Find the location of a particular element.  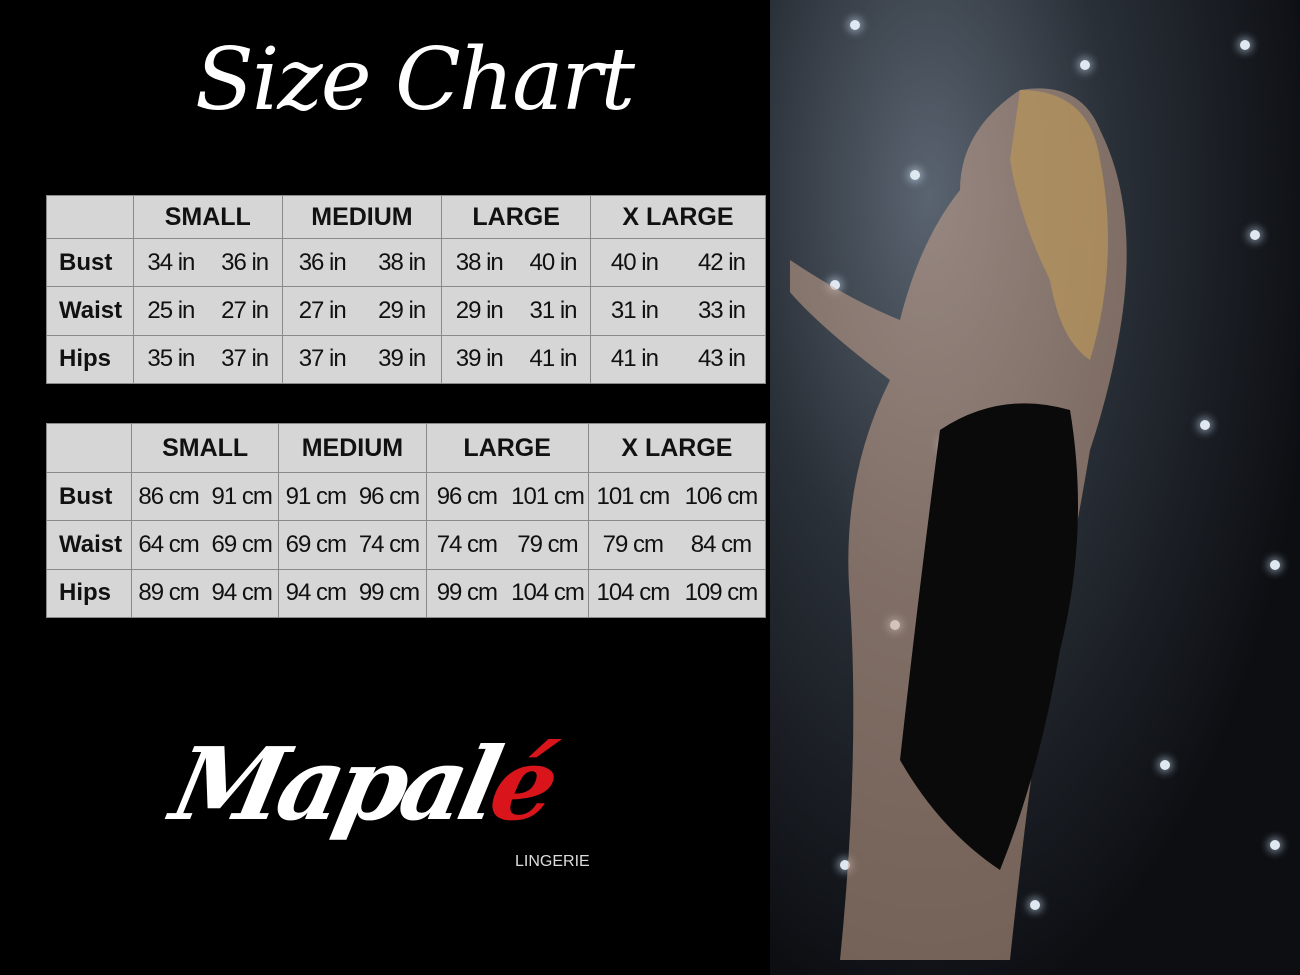

range-max: 79 cm is located at coordinates (547, 544).